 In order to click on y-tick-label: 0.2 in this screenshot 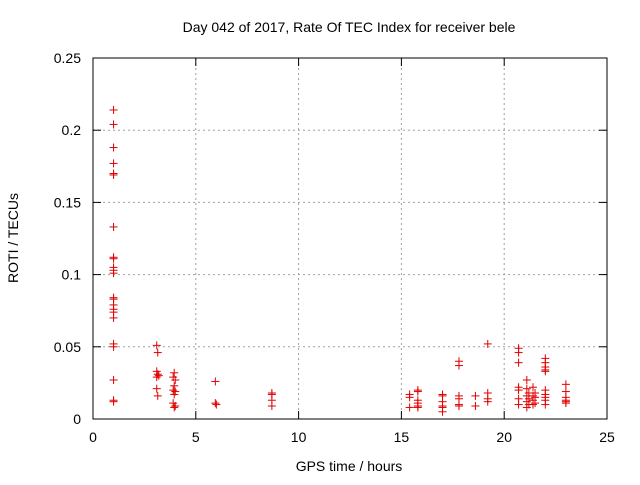, I will do `click(72, 130)`.